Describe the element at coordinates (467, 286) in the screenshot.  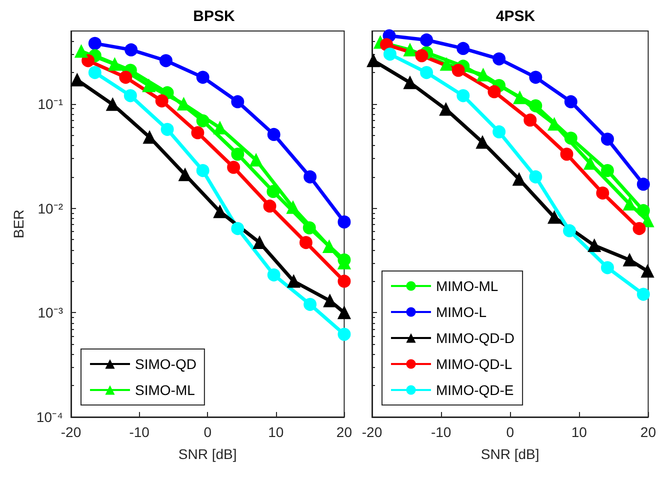
I see `legend-label: MIMO-ML` at that location.